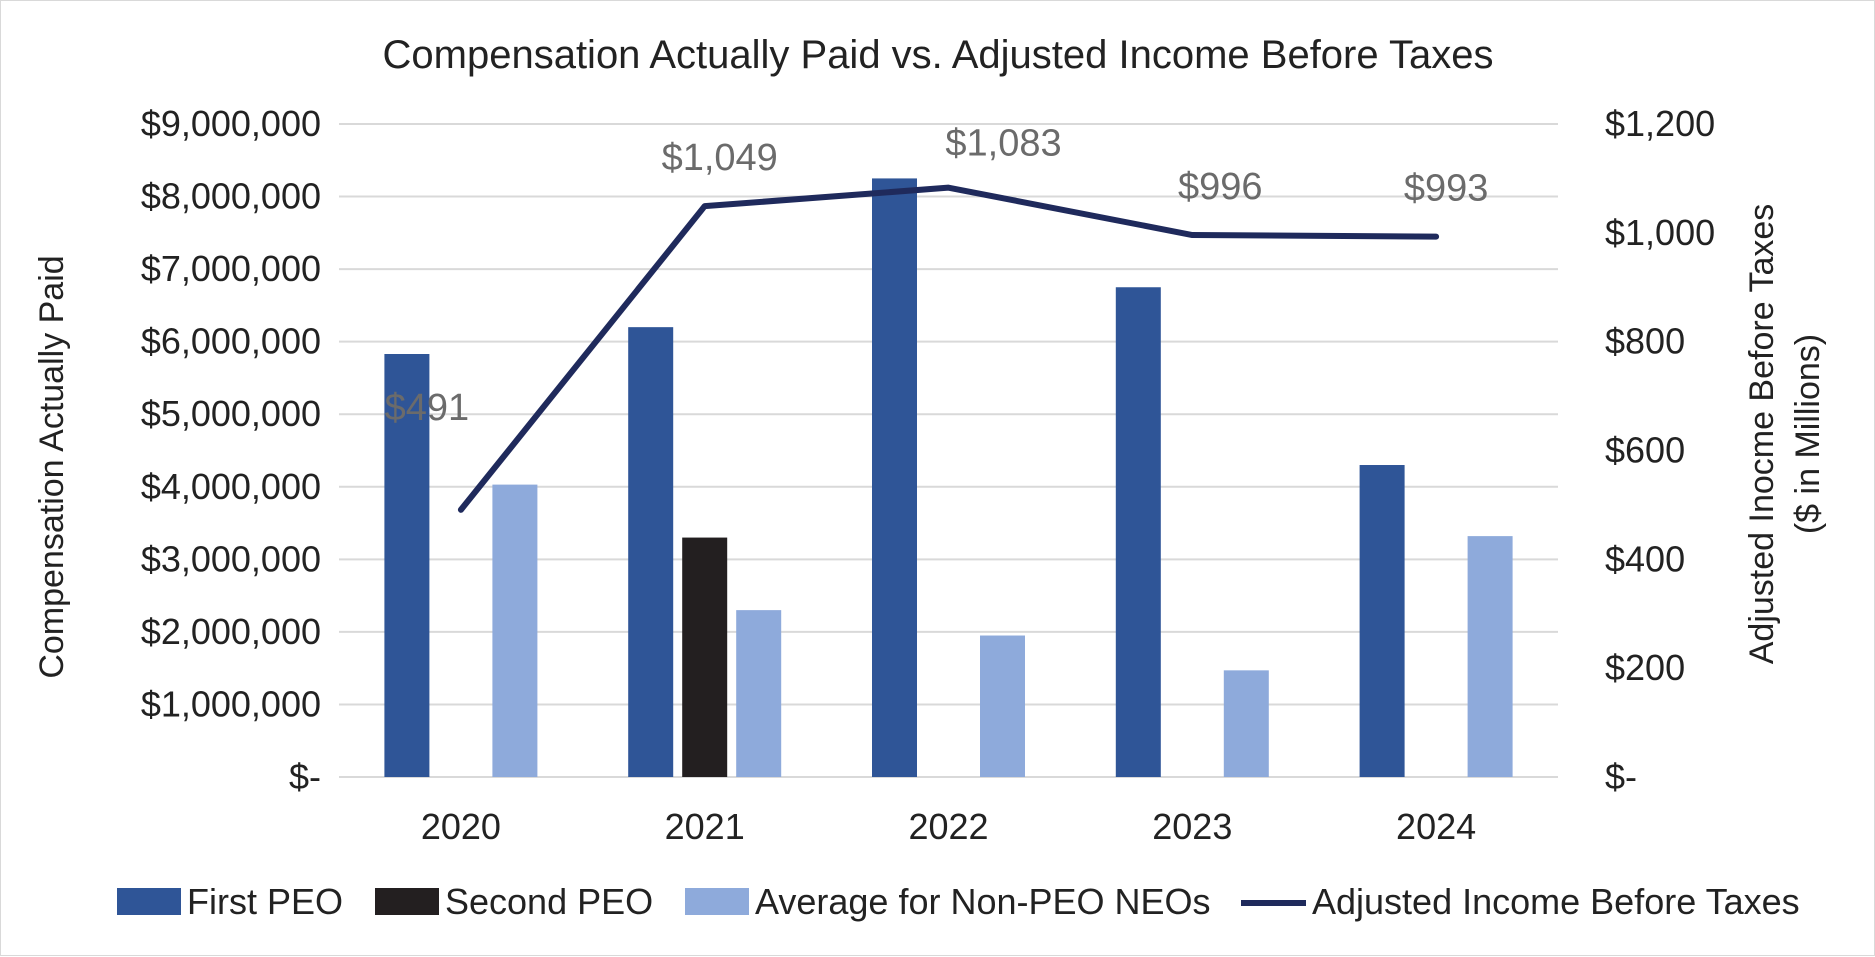 This screenshot has height=957, width=1875. Describe the element at coordinates (231, 341) in the screenshot. I see `left-tick-label-6: $6,000,000` at that location.